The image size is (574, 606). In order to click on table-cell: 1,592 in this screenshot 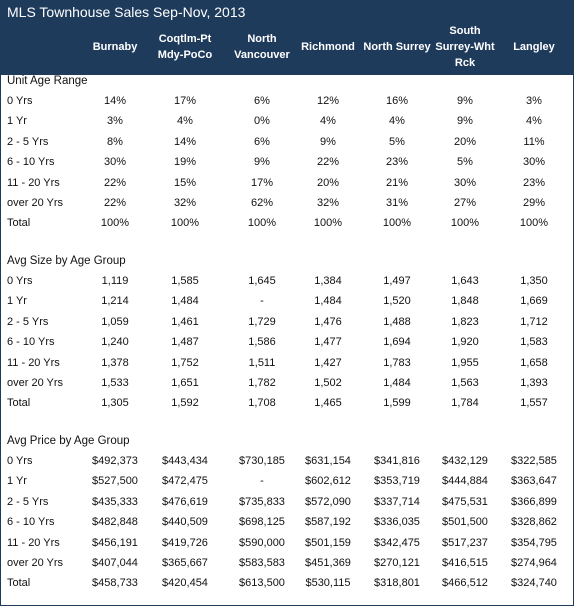, I will do `click(185, 403)`.